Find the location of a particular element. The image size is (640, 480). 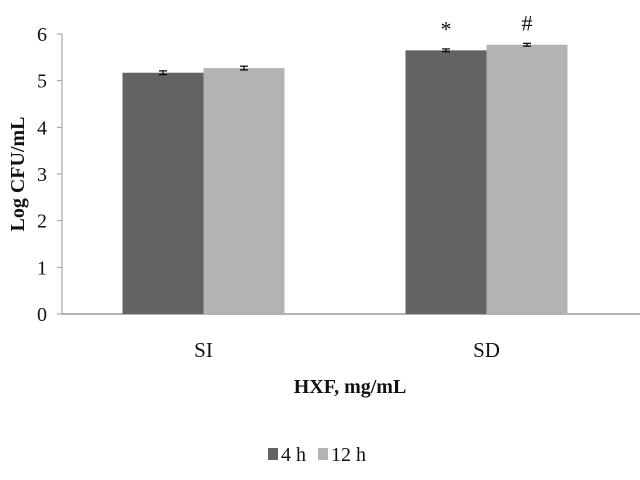

y-tick-label: 2 is located at coordinates (42, 222).